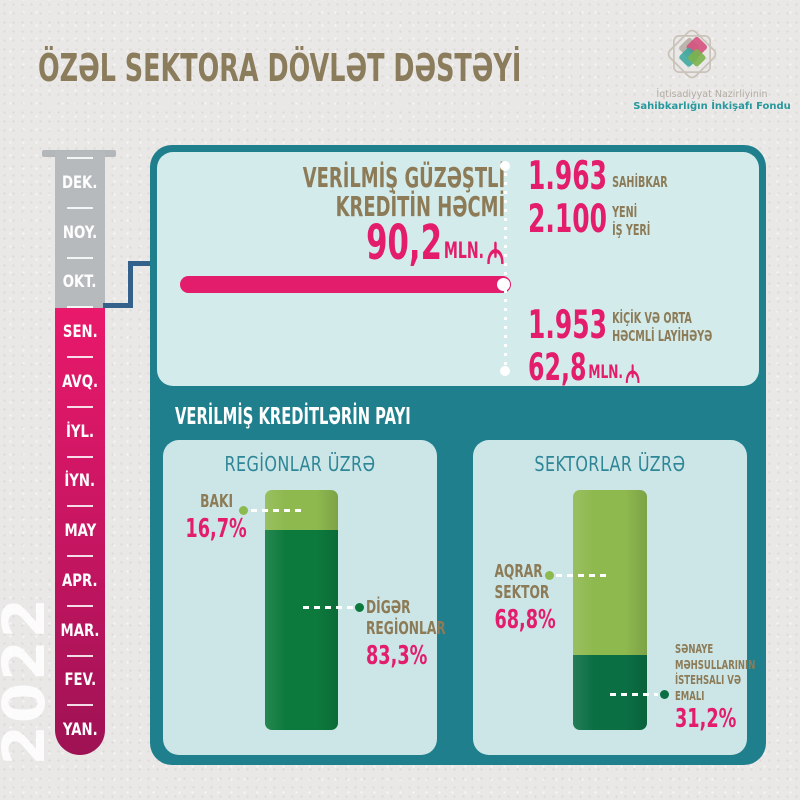 Image resolution: width=800 pixels, height=800 pixels. What do you see at coordinates (525, 598) in the screenshot?
I see `callout-aqrar-sektor: AQRAR SEKTOR 68,8%` at bounding box center [525, 598].